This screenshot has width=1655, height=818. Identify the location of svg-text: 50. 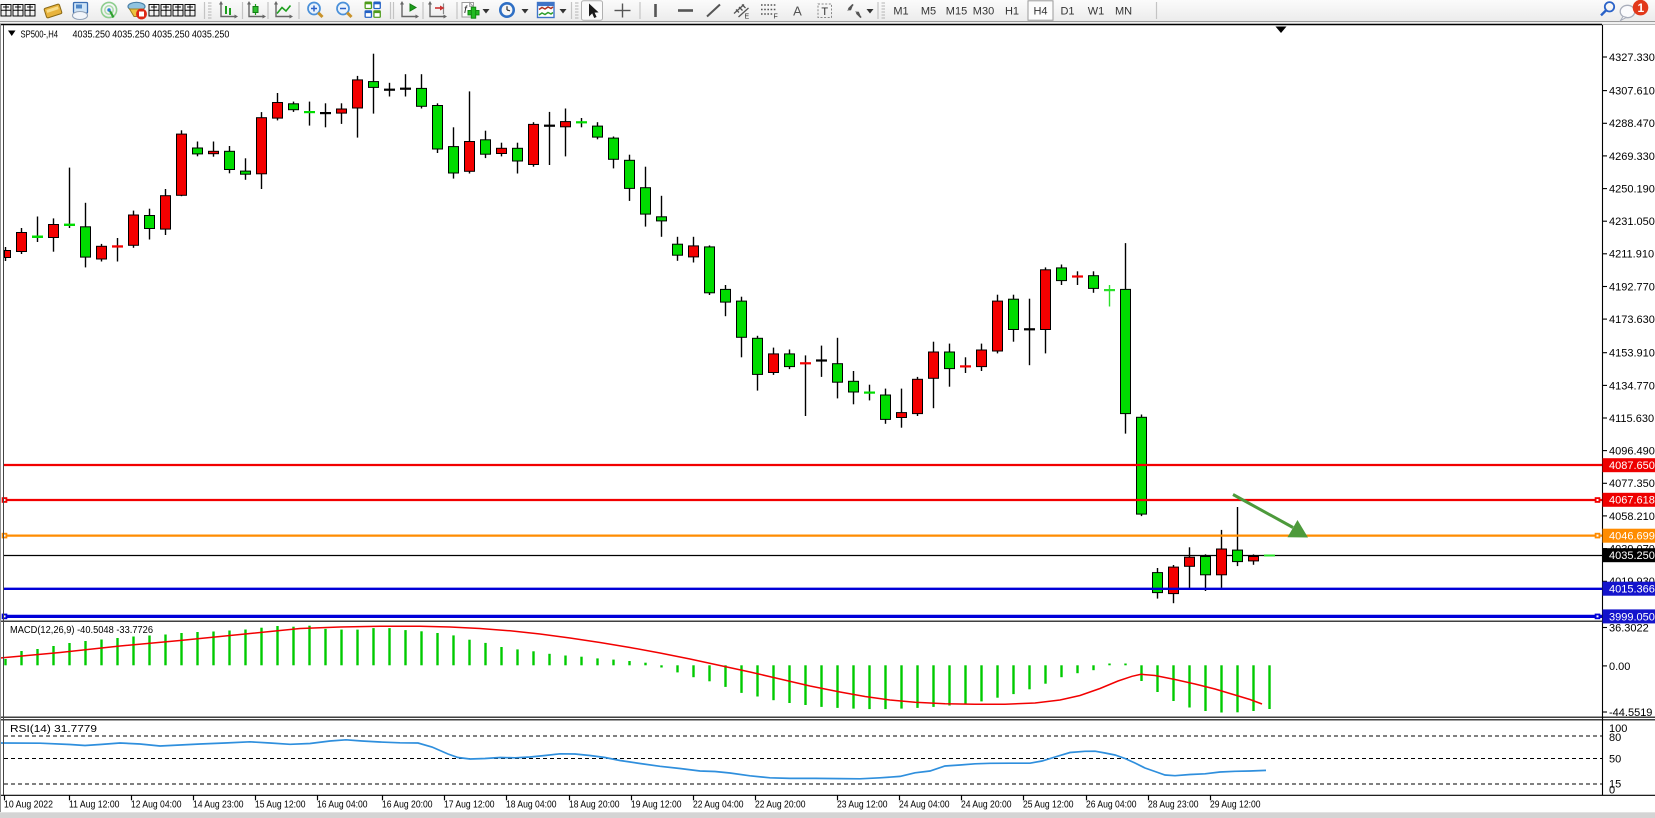
(1615, 759).